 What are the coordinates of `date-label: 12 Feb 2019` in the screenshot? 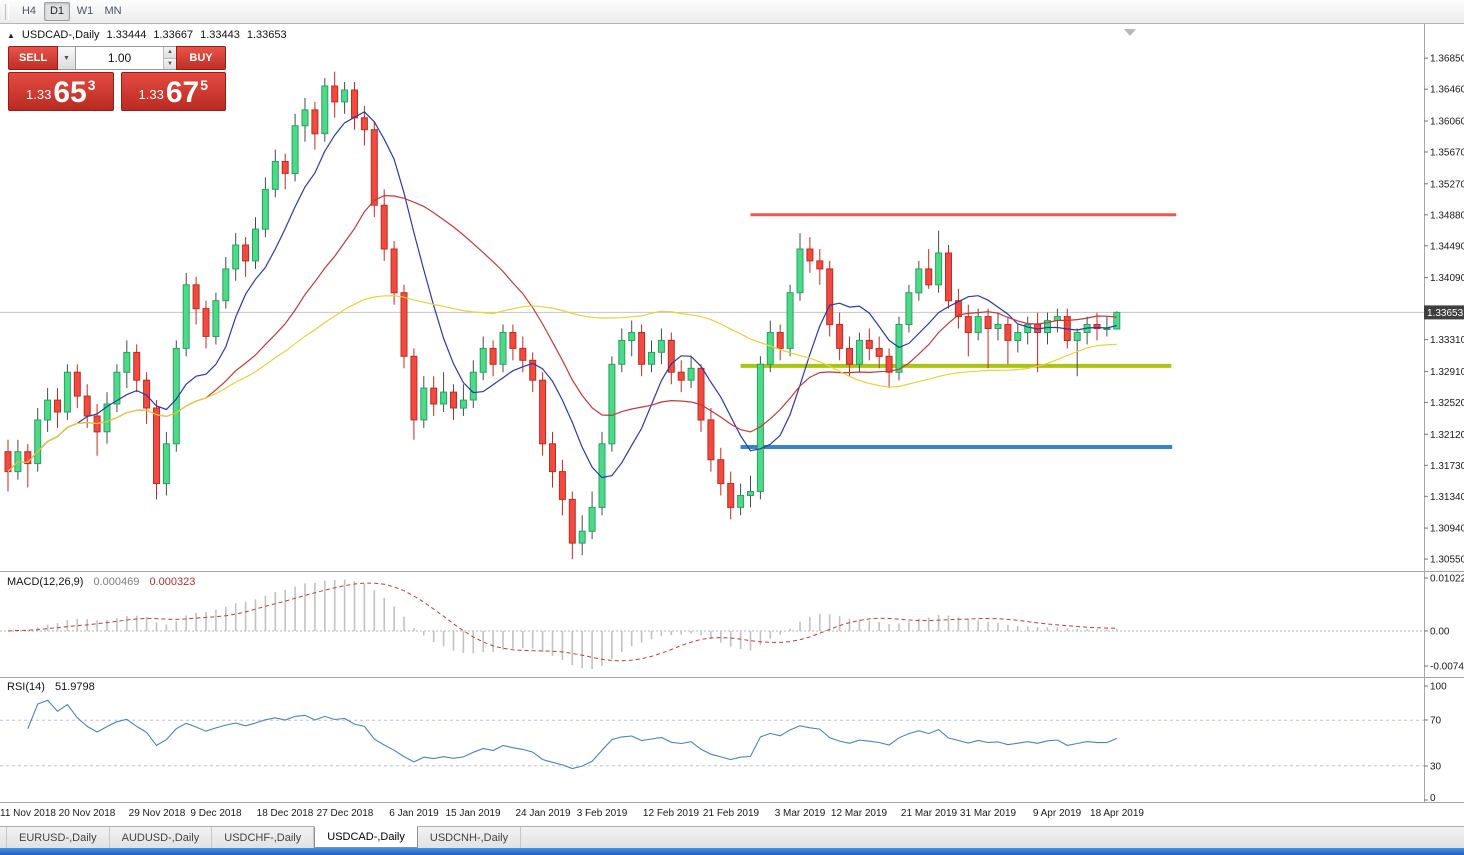 It's located at (671, 813).